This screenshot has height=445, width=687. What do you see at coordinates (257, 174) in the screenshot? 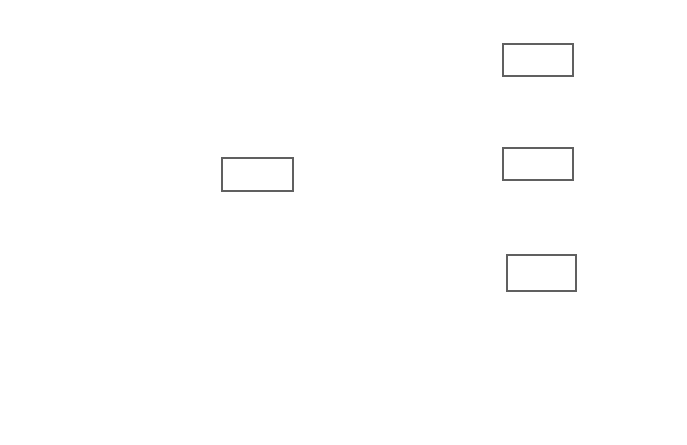
I see `callout-box-170c` at bounding box center [257, 174].